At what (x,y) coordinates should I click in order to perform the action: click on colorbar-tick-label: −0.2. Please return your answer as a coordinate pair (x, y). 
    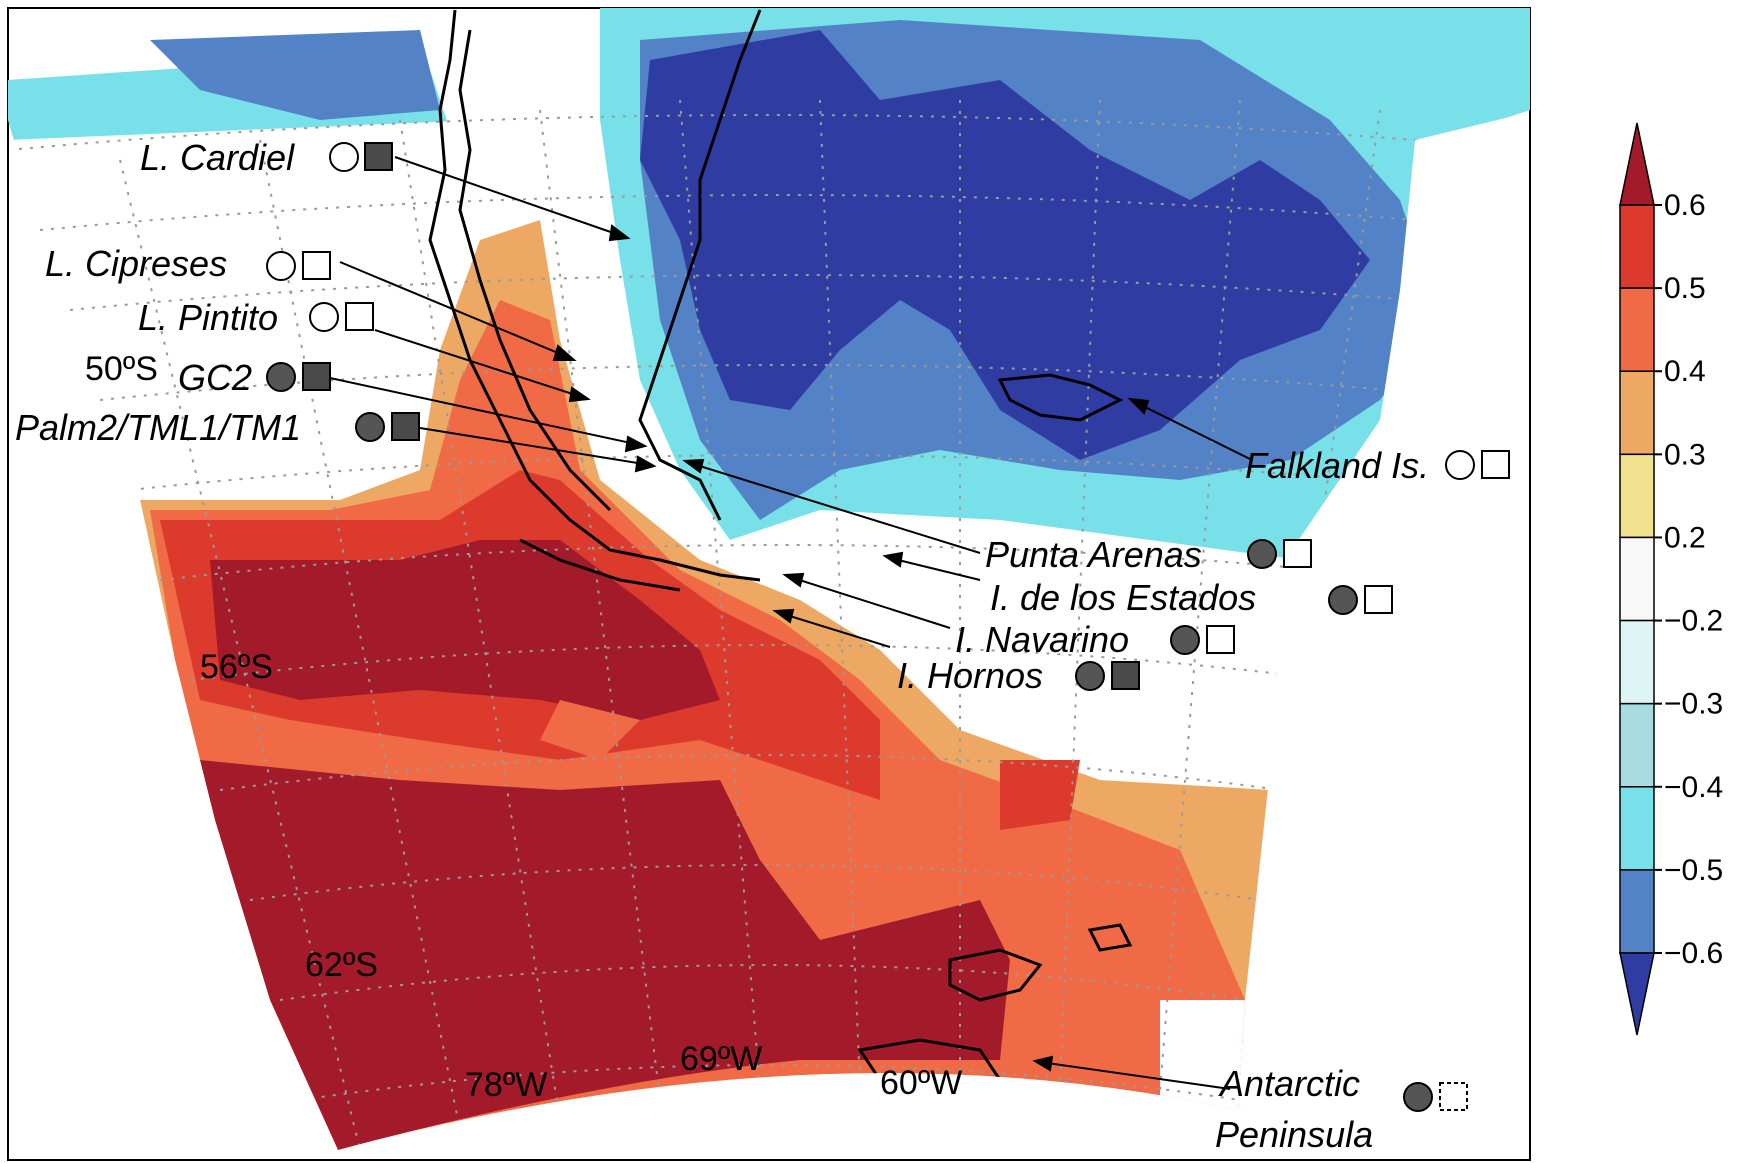
    Looking at the image, I should click on (1693, 621).